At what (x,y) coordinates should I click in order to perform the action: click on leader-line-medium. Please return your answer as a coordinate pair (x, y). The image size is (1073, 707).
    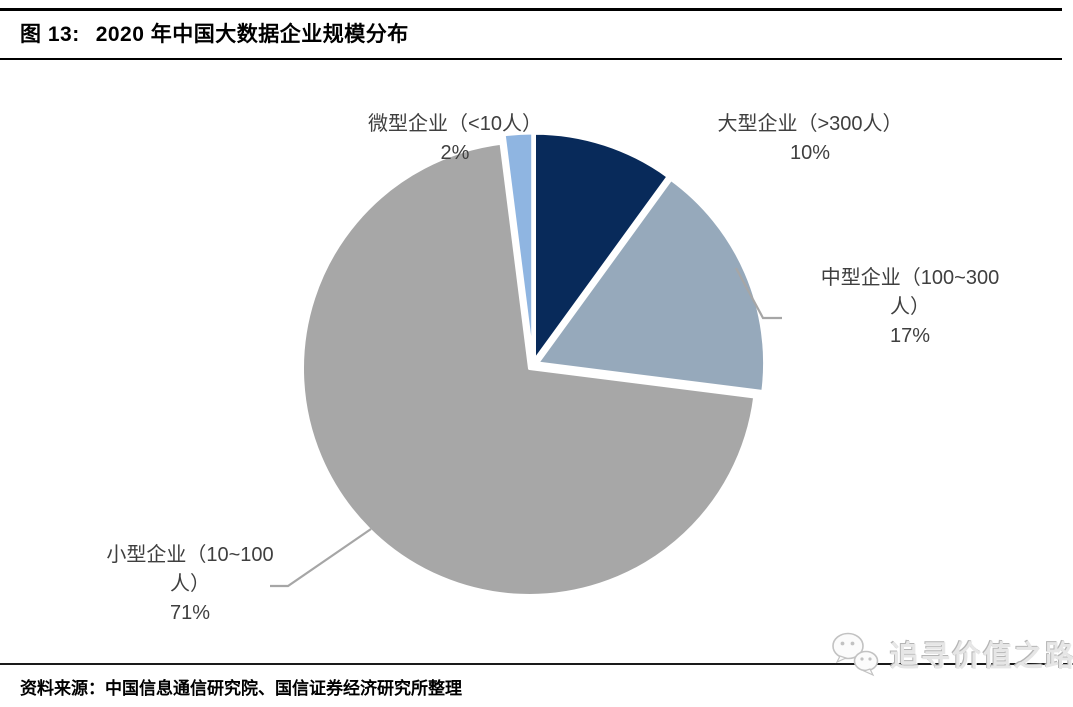
    Looking at the image, I should click on (758, 293).